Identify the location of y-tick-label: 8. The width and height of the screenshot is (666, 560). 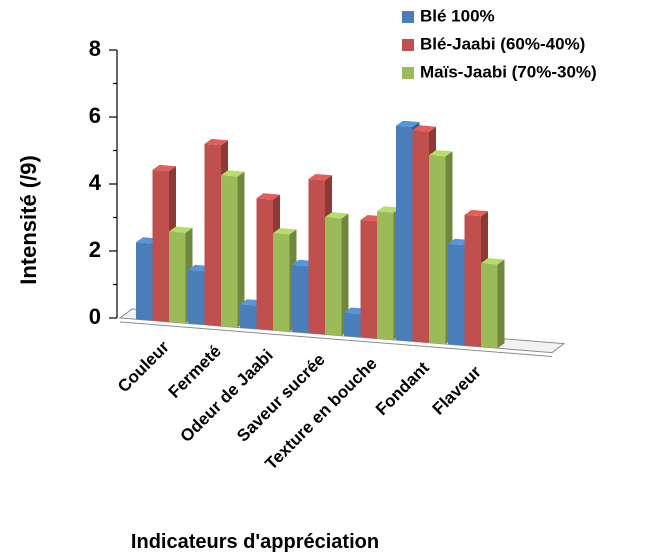
(95, 48).